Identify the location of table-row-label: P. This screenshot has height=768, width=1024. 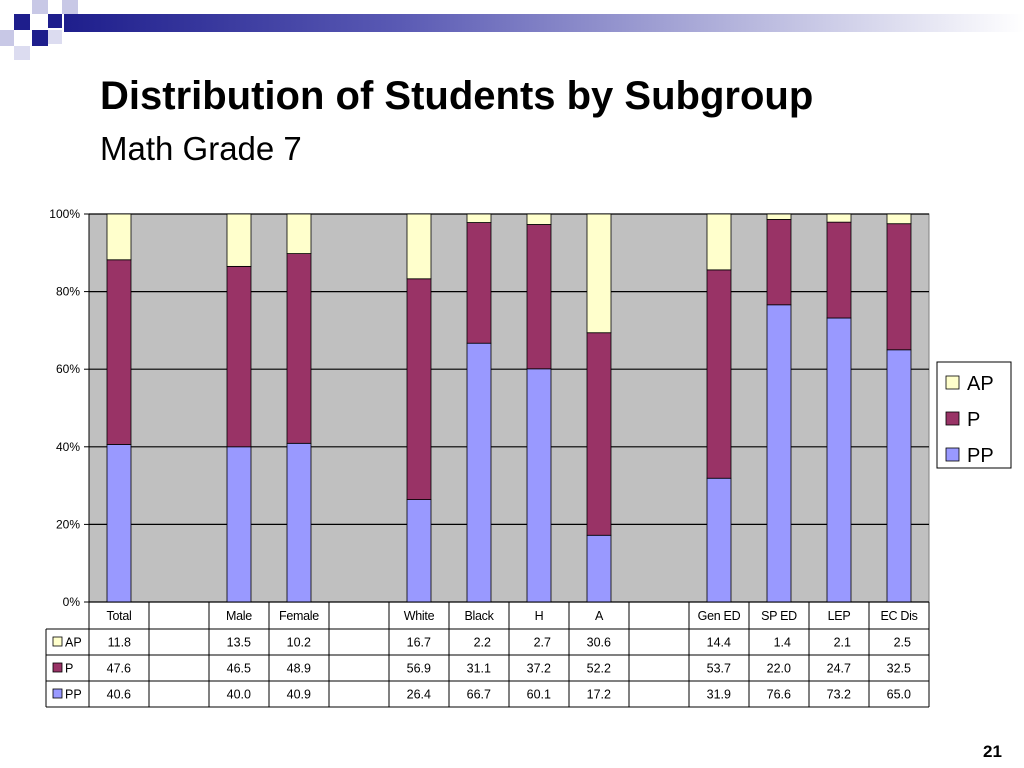
(69, 669).